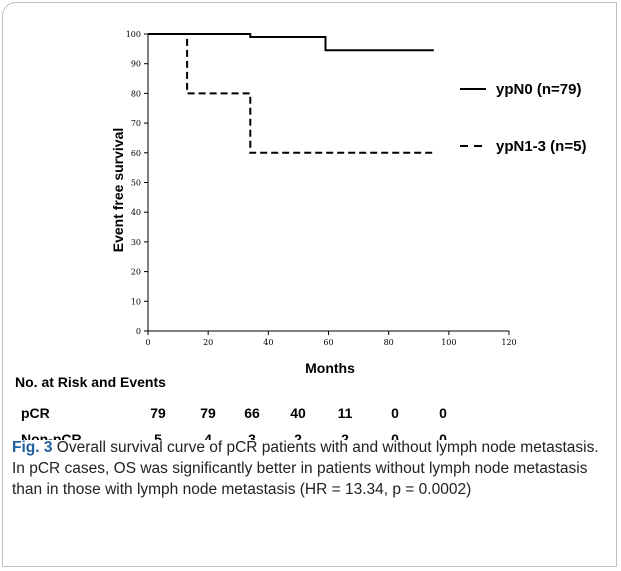 This screenshot has width=621, height=571. What do you see at coordinates (298, 413) in the screenshot?
I see `risk-cell: 40` at bounding box center [298, 413].